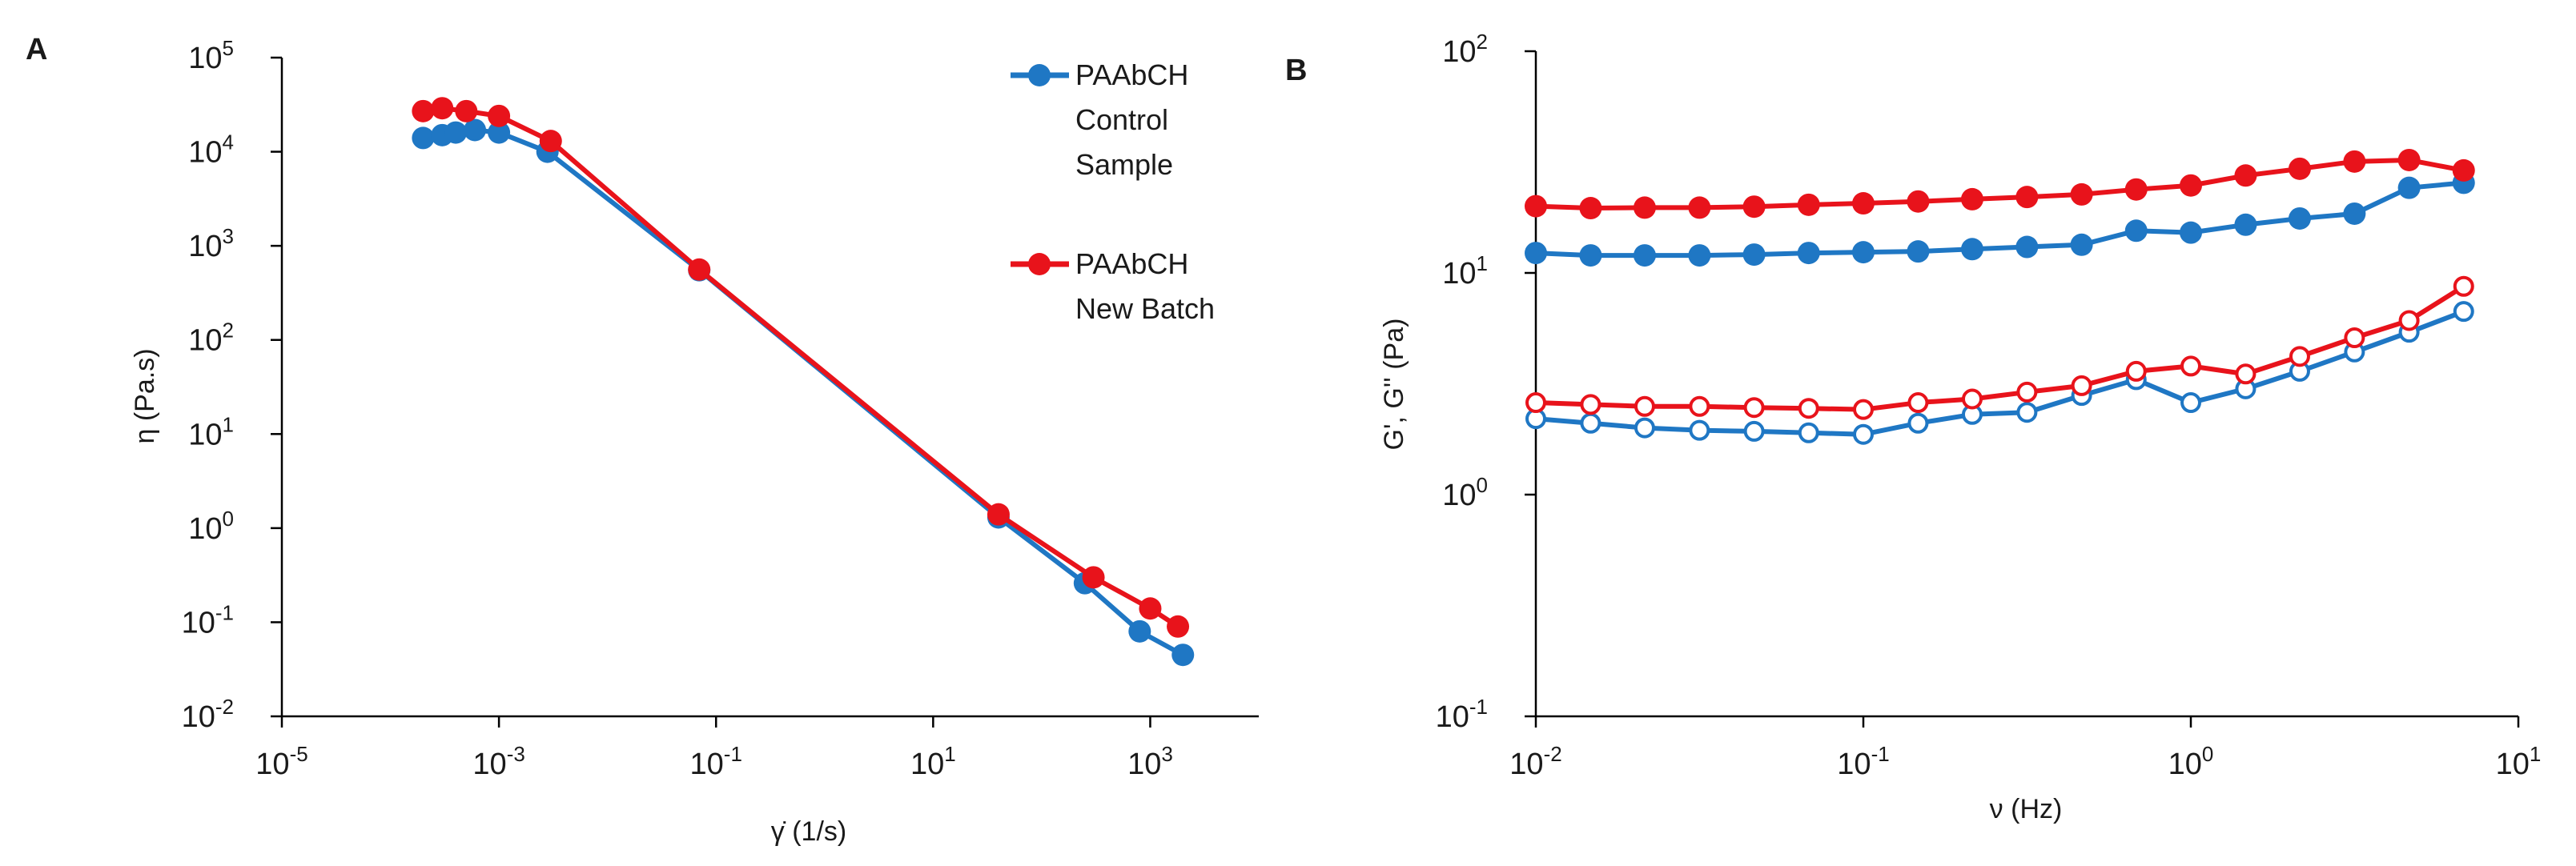 The height and width of the screenshot is (866, 2576). What do you see at coordinates (299, 754) in the screenshot?
I see `panel-a-x-tick-label-exp: -5` at bounding box center [299, 754].